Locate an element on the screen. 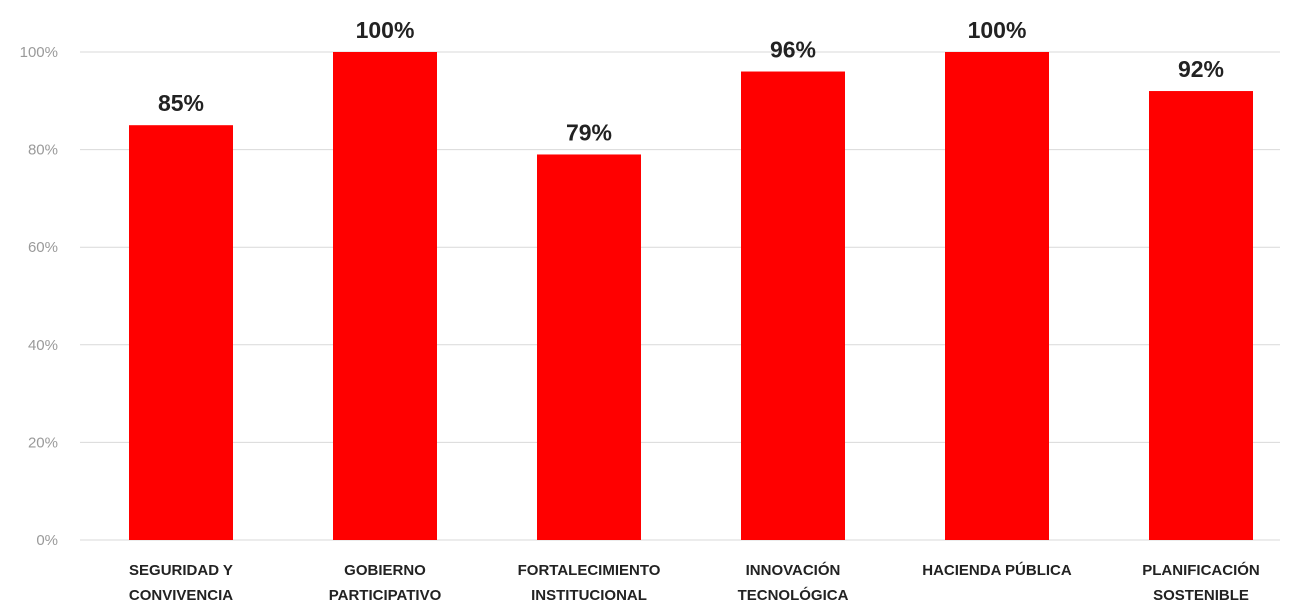 The image size is (1295, 605). category-label-line: HACIENDA PÚBLICA is located at coordinates (997, 570).